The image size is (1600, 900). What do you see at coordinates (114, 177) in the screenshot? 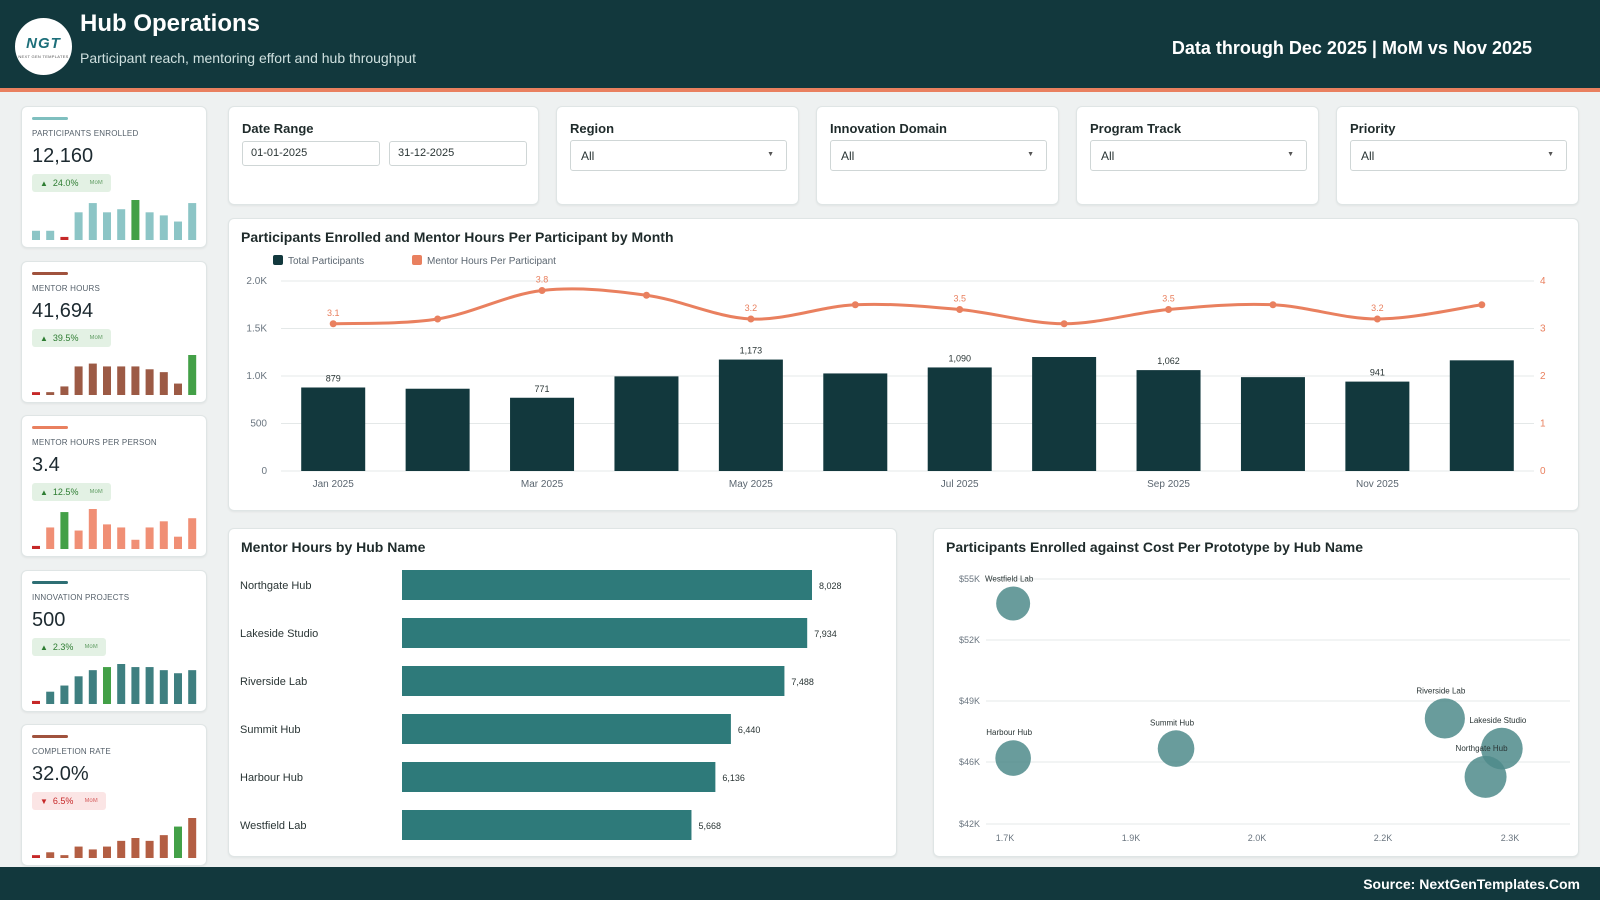
I see `kpi-card: PARTICIPANTS ENROLLED 12,160 ▲ 24.0% MoM` at bounding box center [114, 177].